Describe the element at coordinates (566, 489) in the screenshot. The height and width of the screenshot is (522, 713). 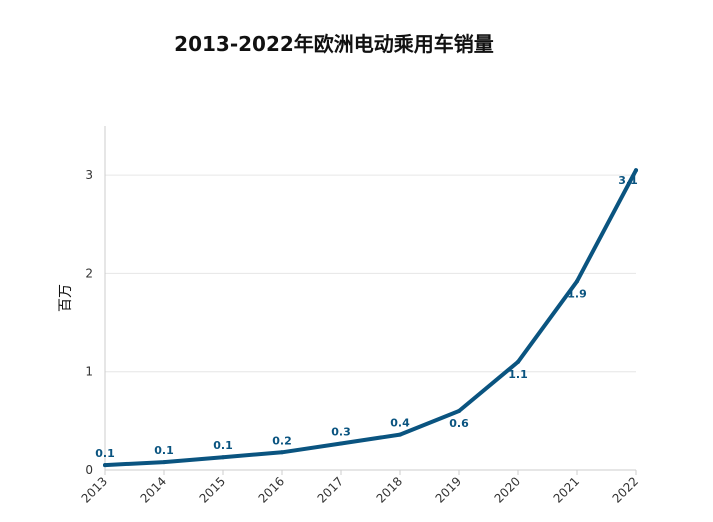
I see `x-tick-label: 2021` at that location.